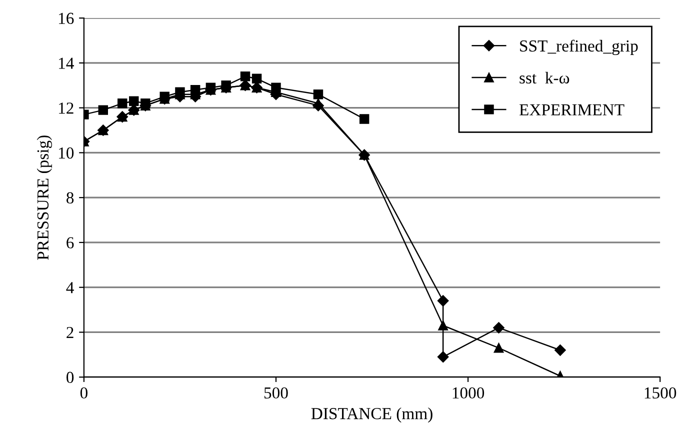 This screenshot has height=430, width=677. What do you see at coordinates (66, 153) in the screenshot?
I see `y-tick-label: 10` at bounding box center [66, 153].